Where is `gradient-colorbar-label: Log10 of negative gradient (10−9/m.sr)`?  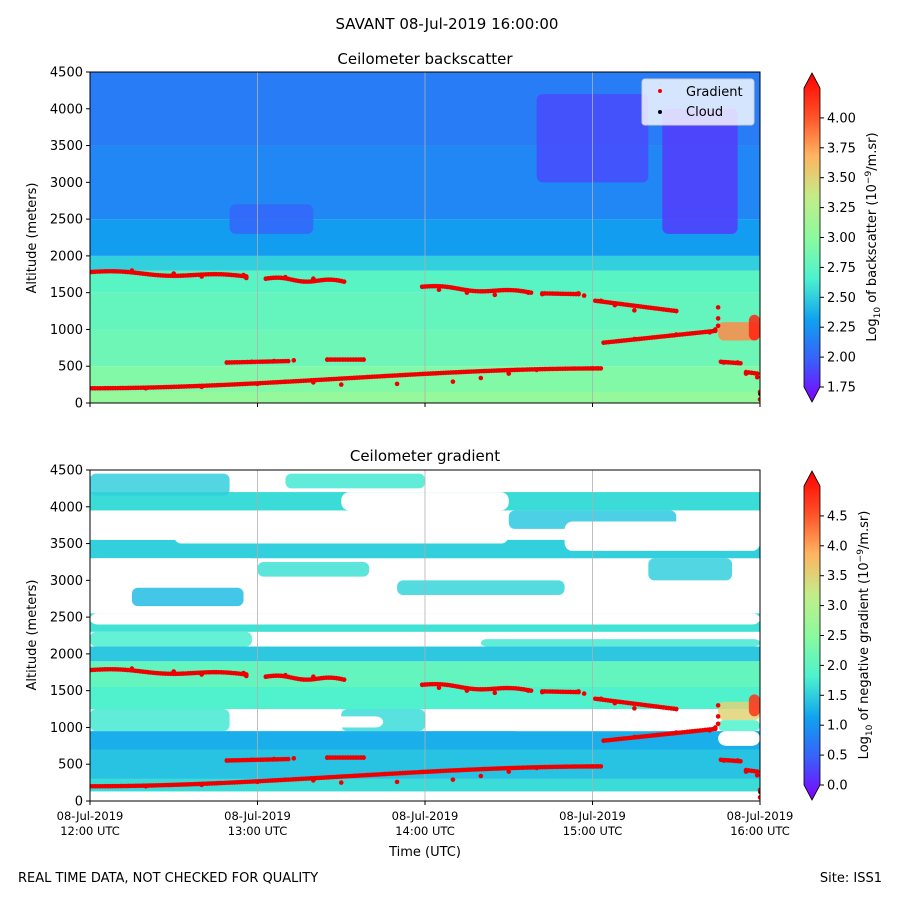
gradient-colorbar-label: Log10 of negative gradient (10−9/m.sr) is located at coordinates (865, 635).